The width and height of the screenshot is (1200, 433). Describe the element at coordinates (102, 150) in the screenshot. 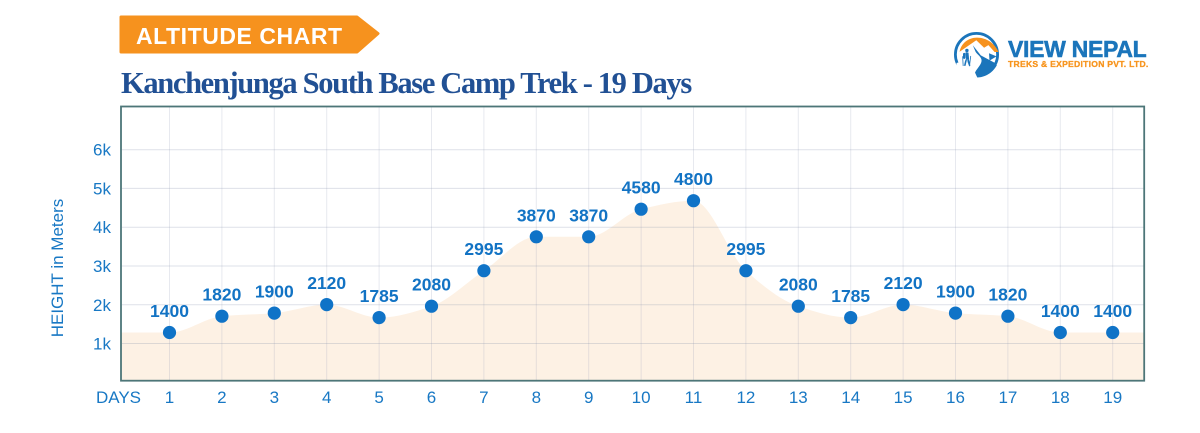

I see `svg-text: 6k` at that location.